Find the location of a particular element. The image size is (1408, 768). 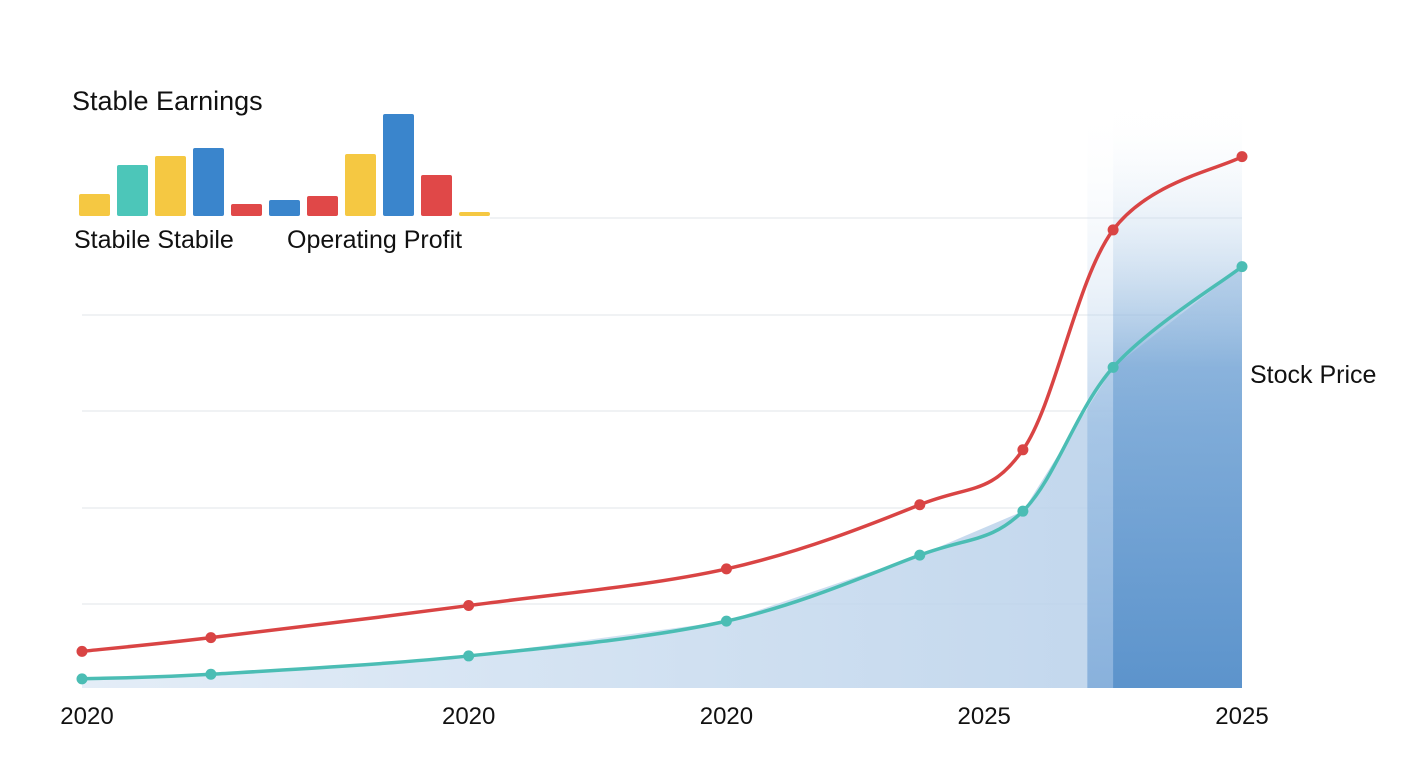

inset-label-stabile: Stabile Stabile is located at coordinates (154, 240).